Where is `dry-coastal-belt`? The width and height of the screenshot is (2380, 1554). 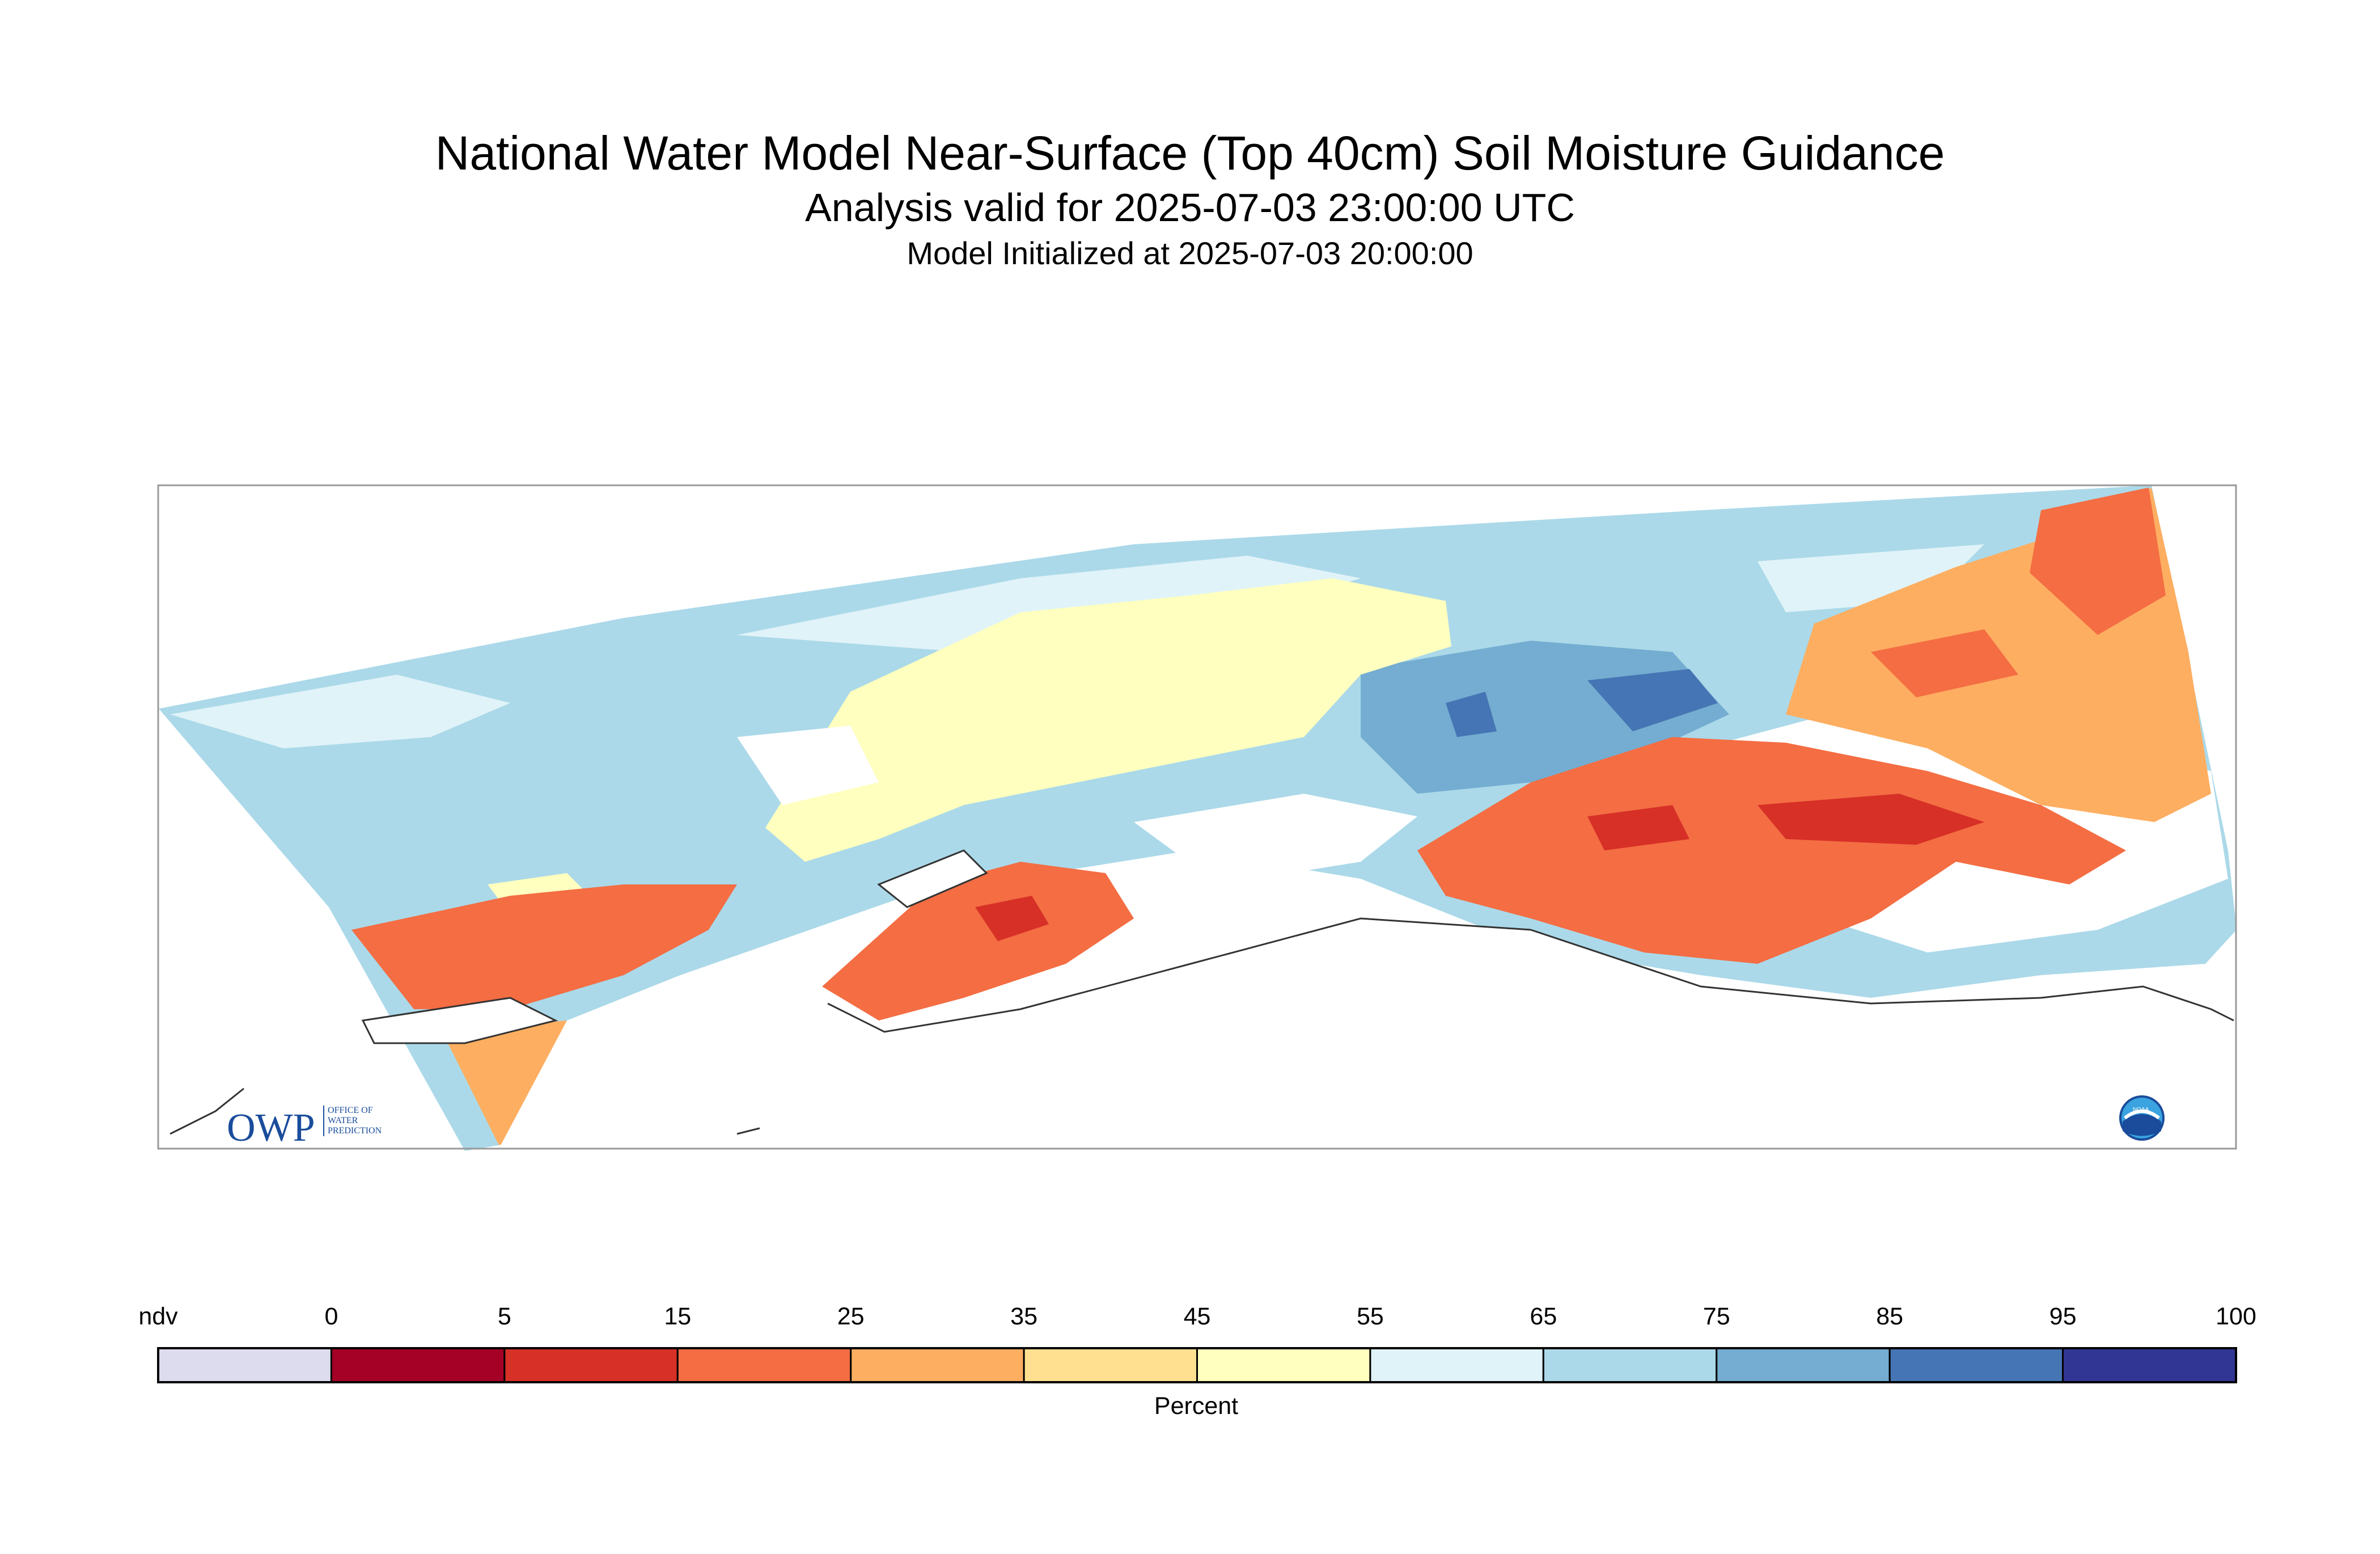 dry-coastal-belt is located at coordinates (1771, 850).